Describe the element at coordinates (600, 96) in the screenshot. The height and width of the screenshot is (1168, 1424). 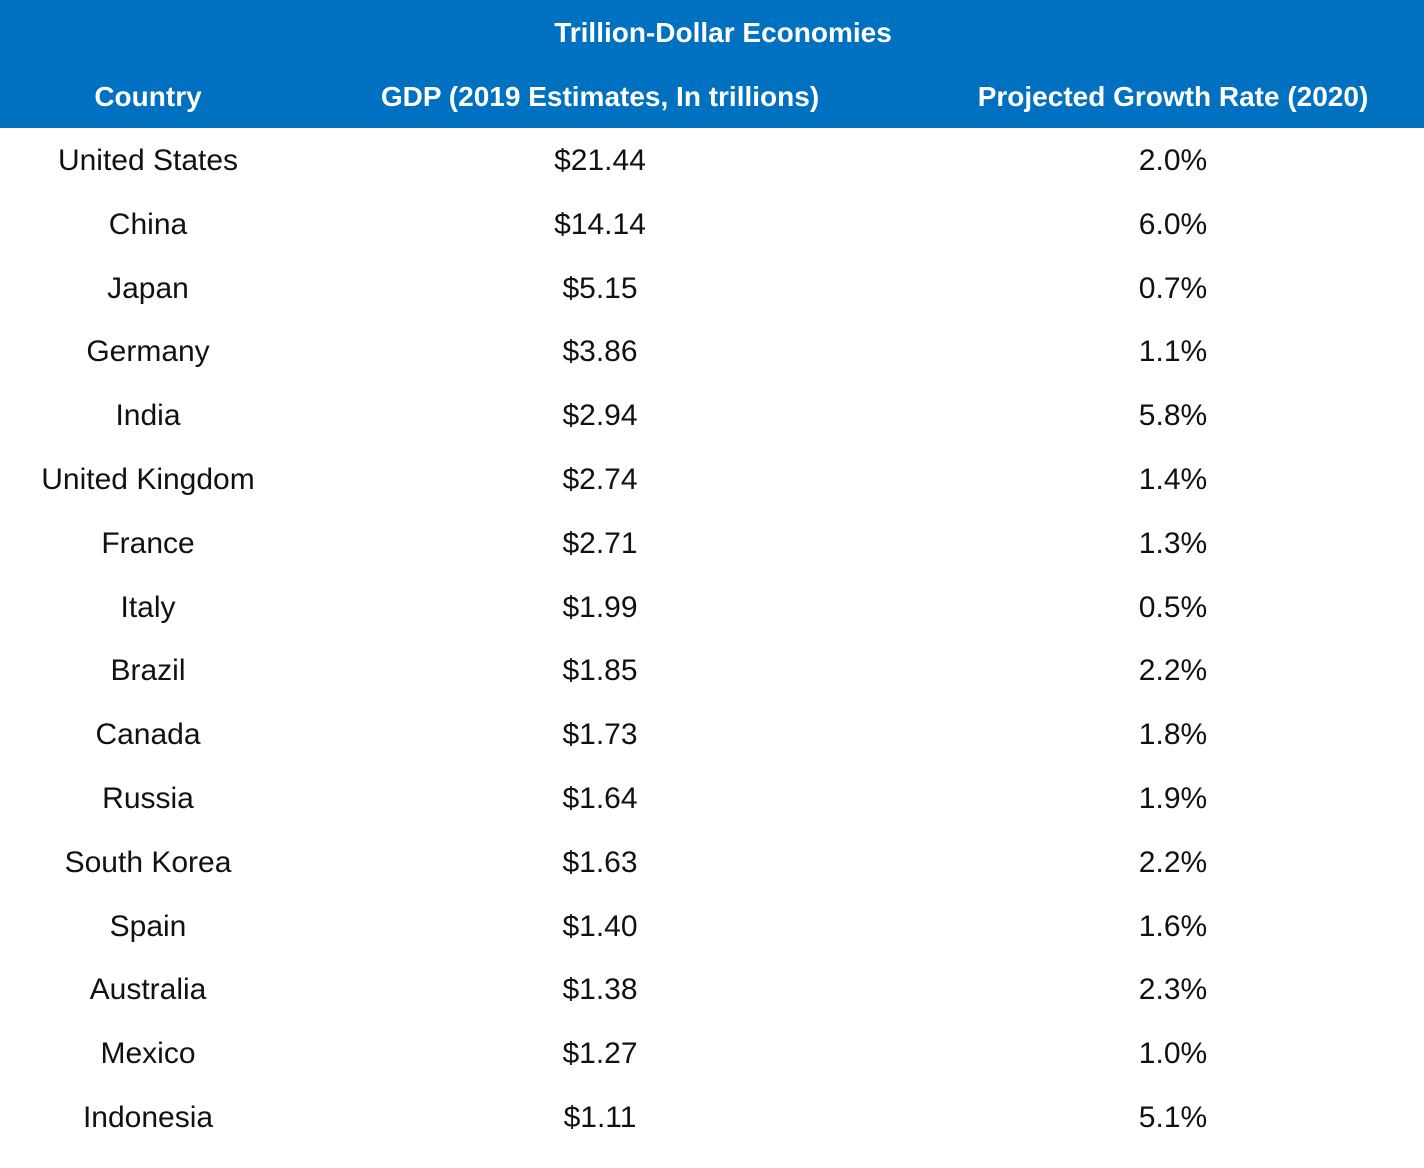
I see `column-header: GDP (2019 Estimates, In trillions)` at that location.